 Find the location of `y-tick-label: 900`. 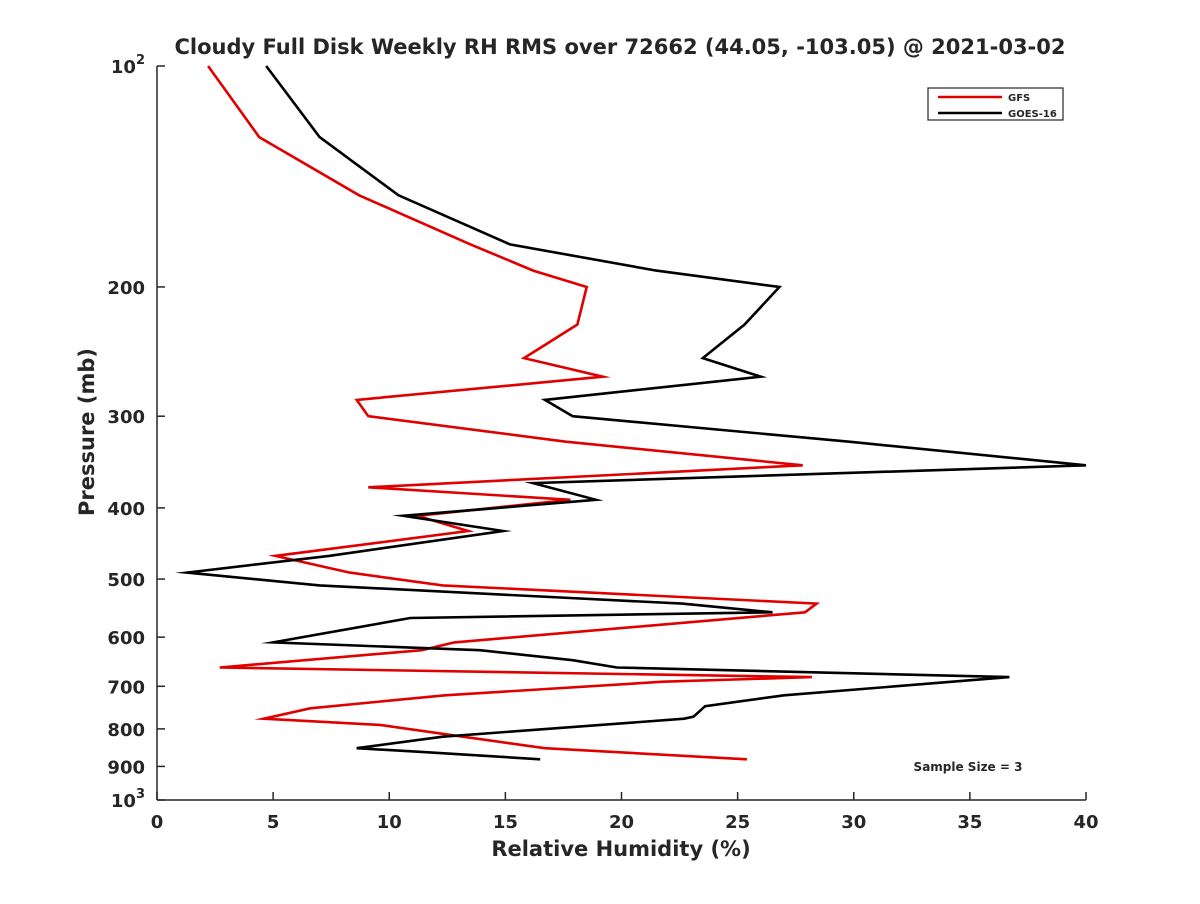

y-tick-label: 900 is located at coordinates (126, 767).